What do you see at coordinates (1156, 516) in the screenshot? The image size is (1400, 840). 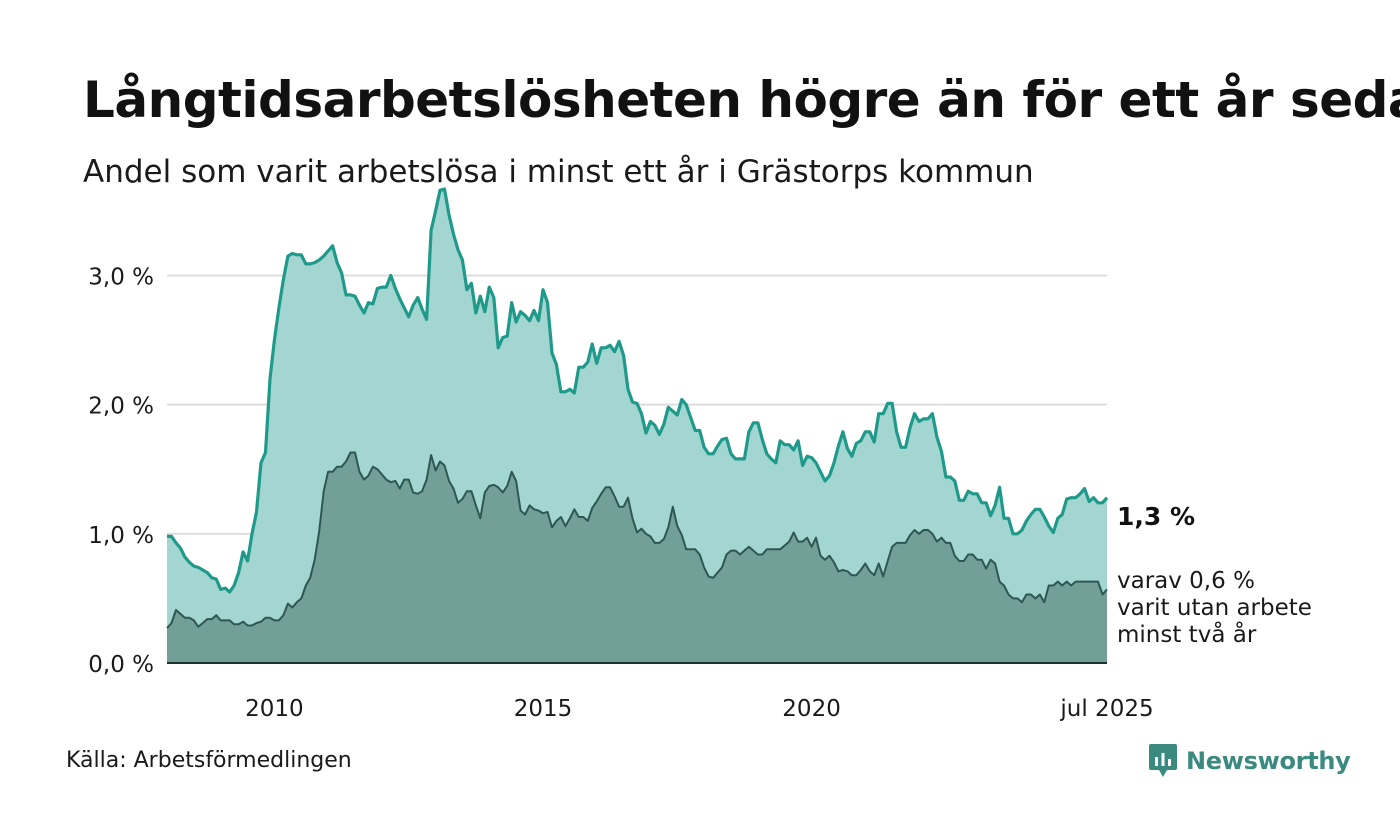 I see `series-1-end-label: 1,3 %` at bounding box center [1156, 516].